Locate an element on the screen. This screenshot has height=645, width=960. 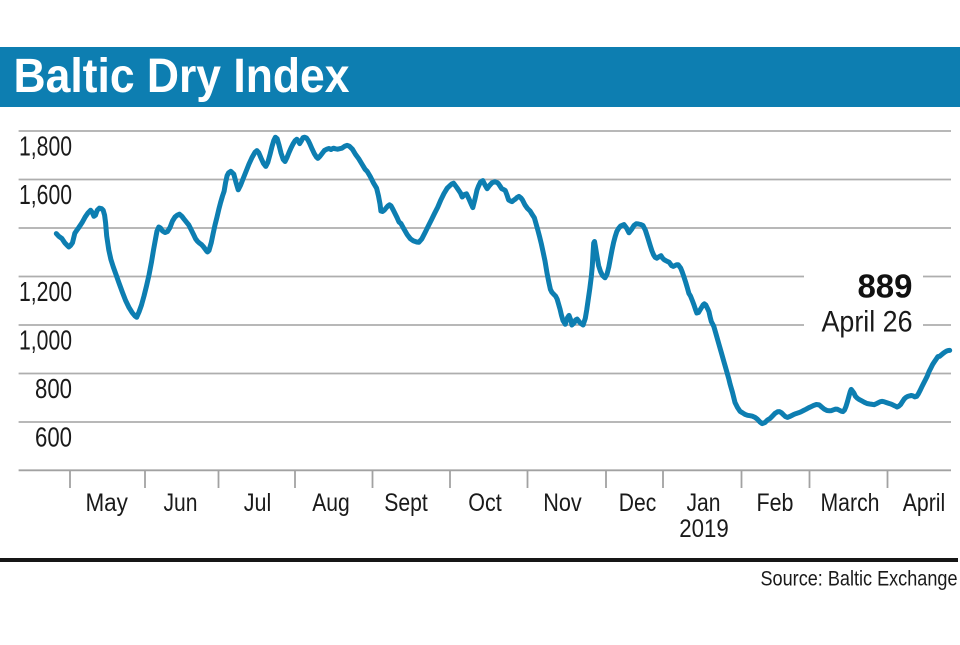
svg-text: Sept is located at coordinates (406, 503).